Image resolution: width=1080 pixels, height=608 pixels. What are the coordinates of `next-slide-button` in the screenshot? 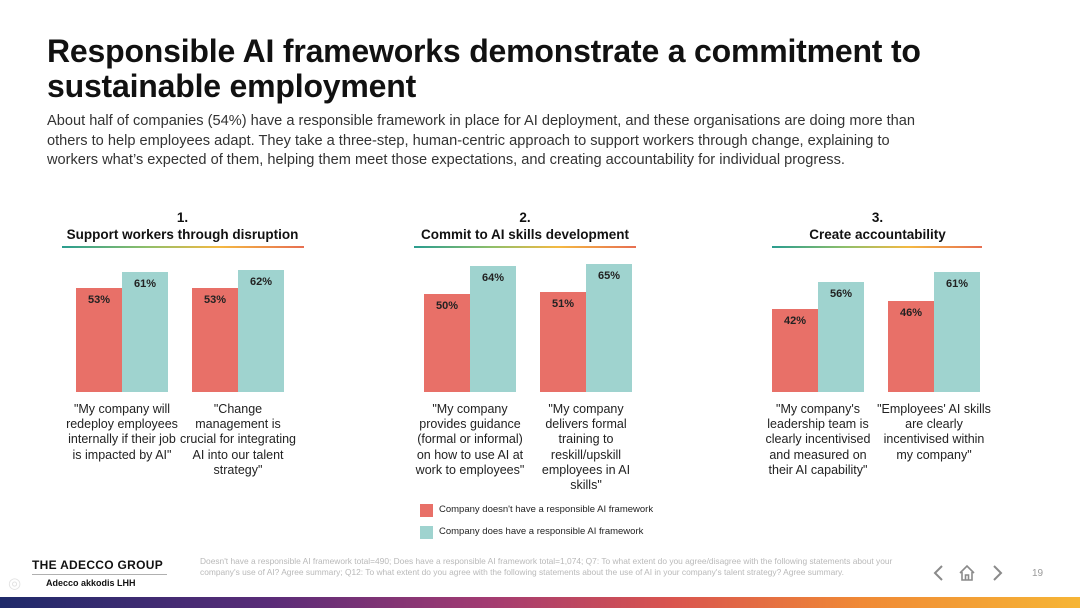 It's located at (997, 573).